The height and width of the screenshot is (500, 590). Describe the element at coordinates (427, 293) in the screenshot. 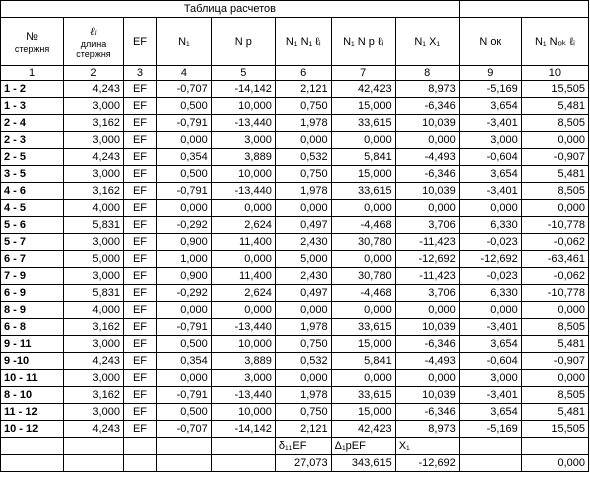

I see `n1x1-cell: 3,706` at that location.